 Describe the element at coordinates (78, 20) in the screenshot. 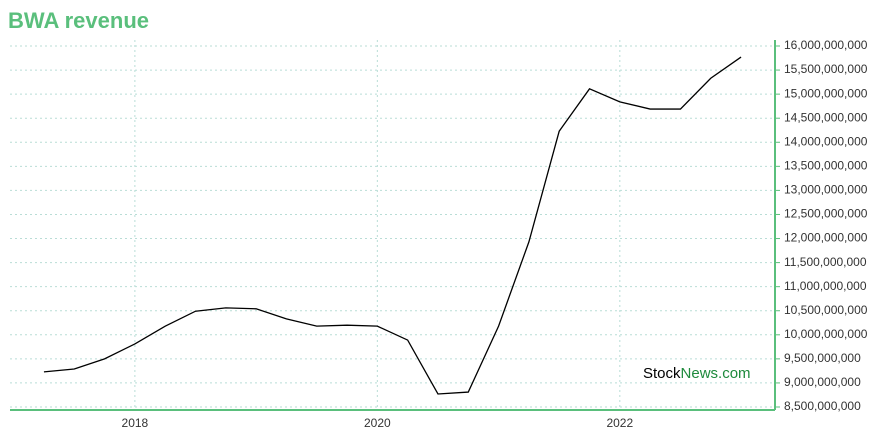

I see `chart-title: BWA revenue` at that location.